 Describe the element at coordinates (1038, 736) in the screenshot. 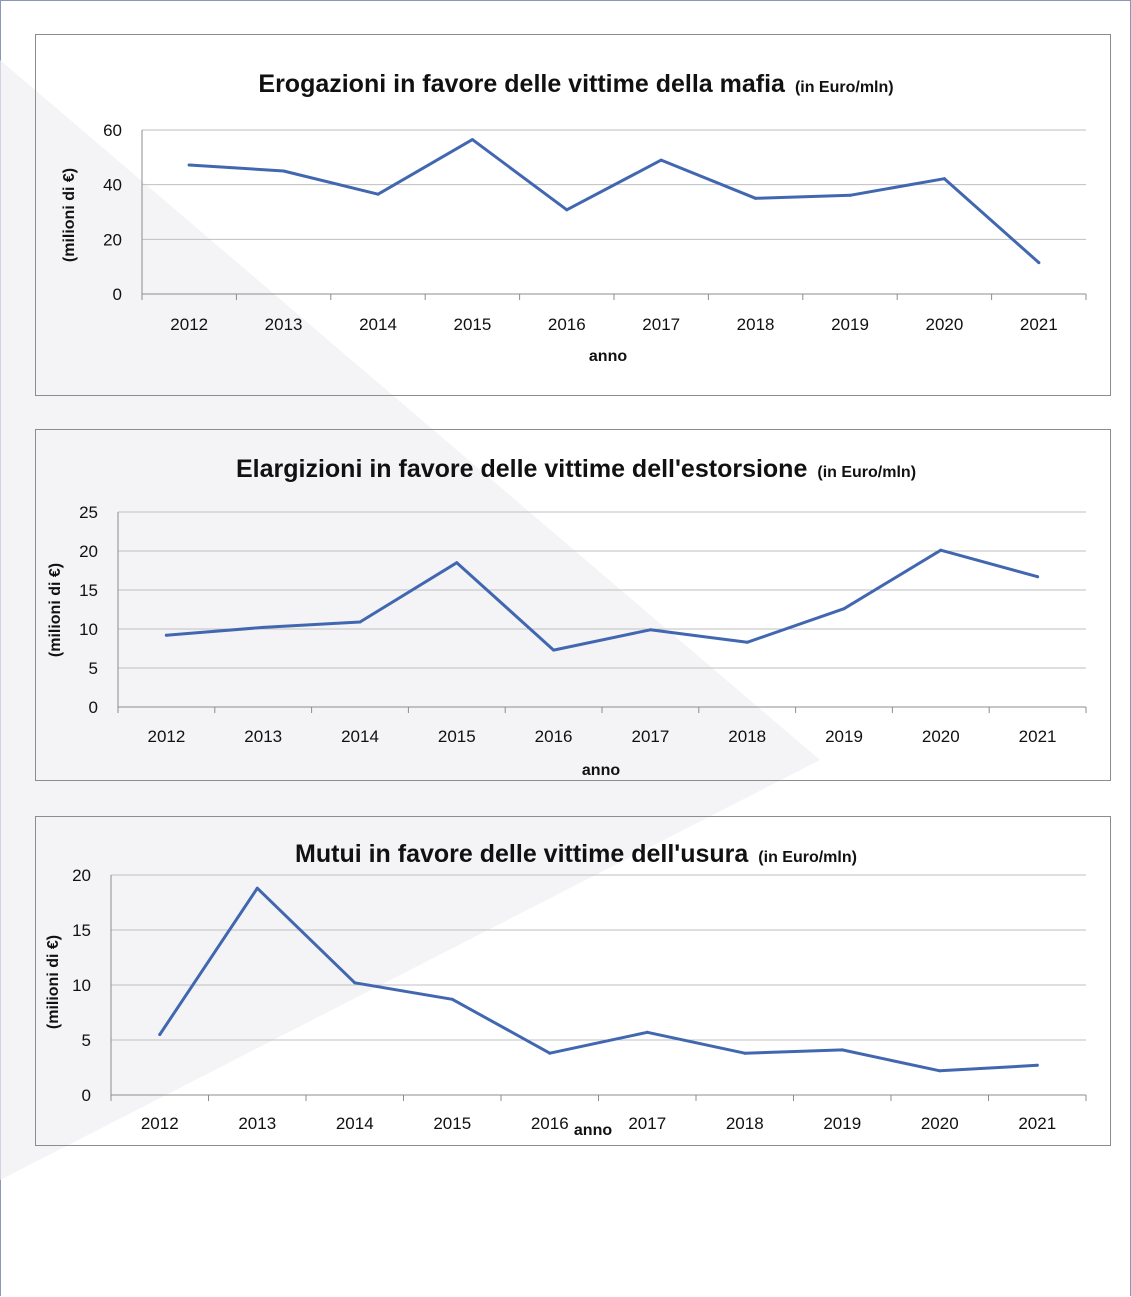

I see `estorsione-x-tick-label: 2021` at that location.